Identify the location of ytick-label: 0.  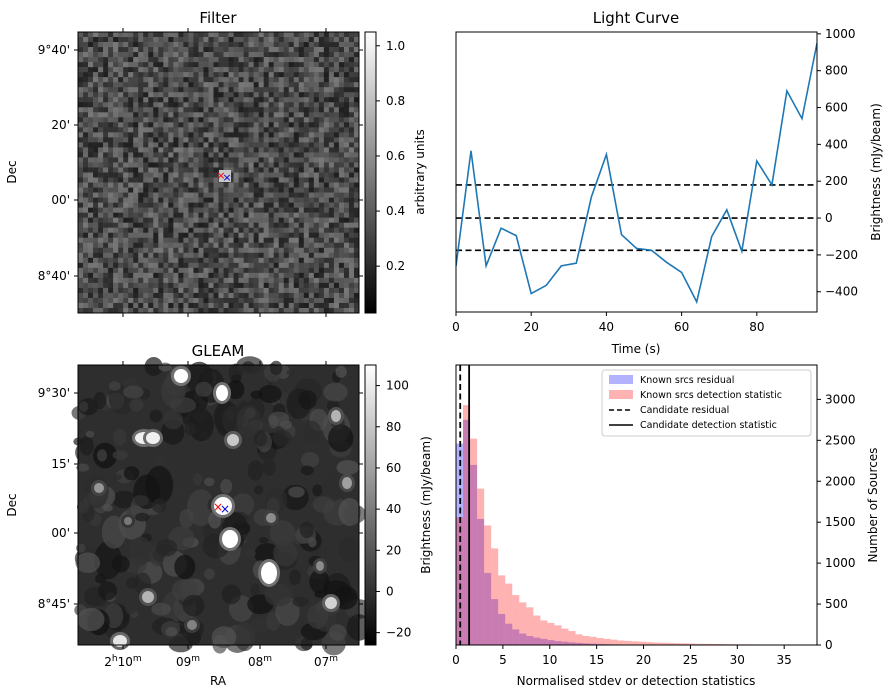
(829, 645).